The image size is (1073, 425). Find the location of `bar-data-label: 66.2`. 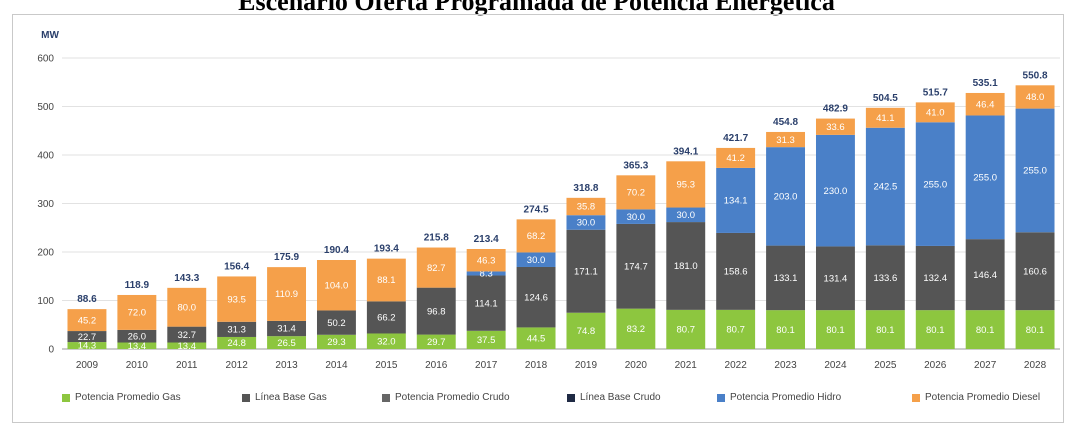

bar-data-label: 66.2 is located at coordinates (386, 318).